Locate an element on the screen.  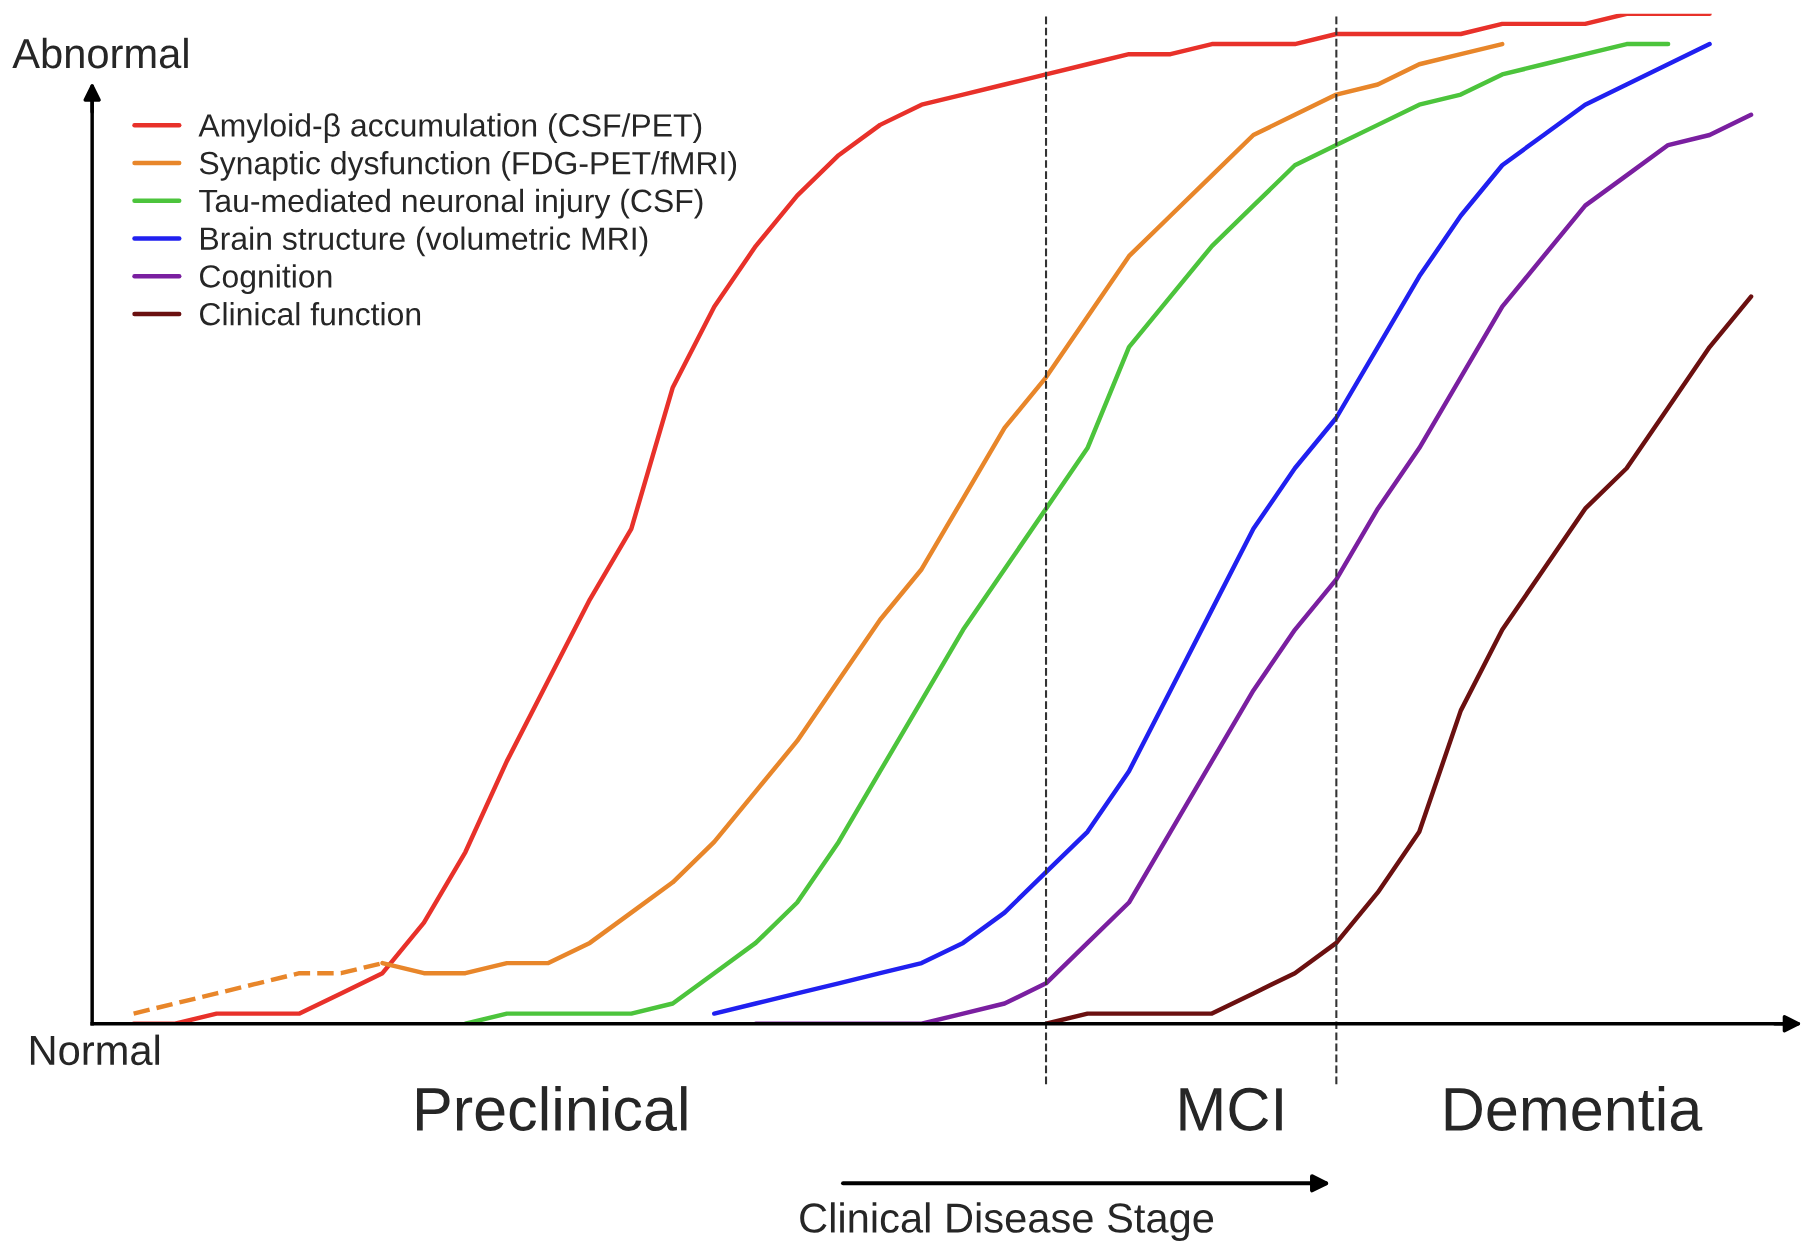
legend-label: Synaptic dysfunction (FDG-PET/fMRI) is located at coordinates (468, 165).